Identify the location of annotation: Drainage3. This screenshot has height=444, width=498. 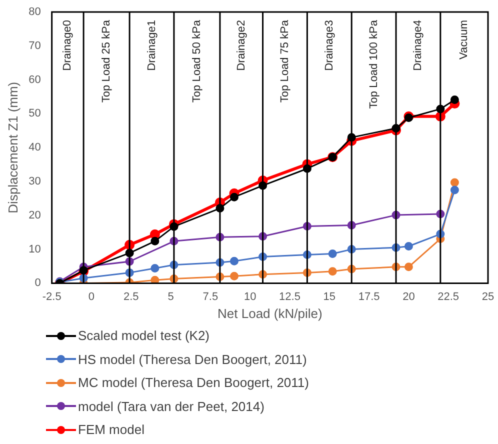
(329, 45).